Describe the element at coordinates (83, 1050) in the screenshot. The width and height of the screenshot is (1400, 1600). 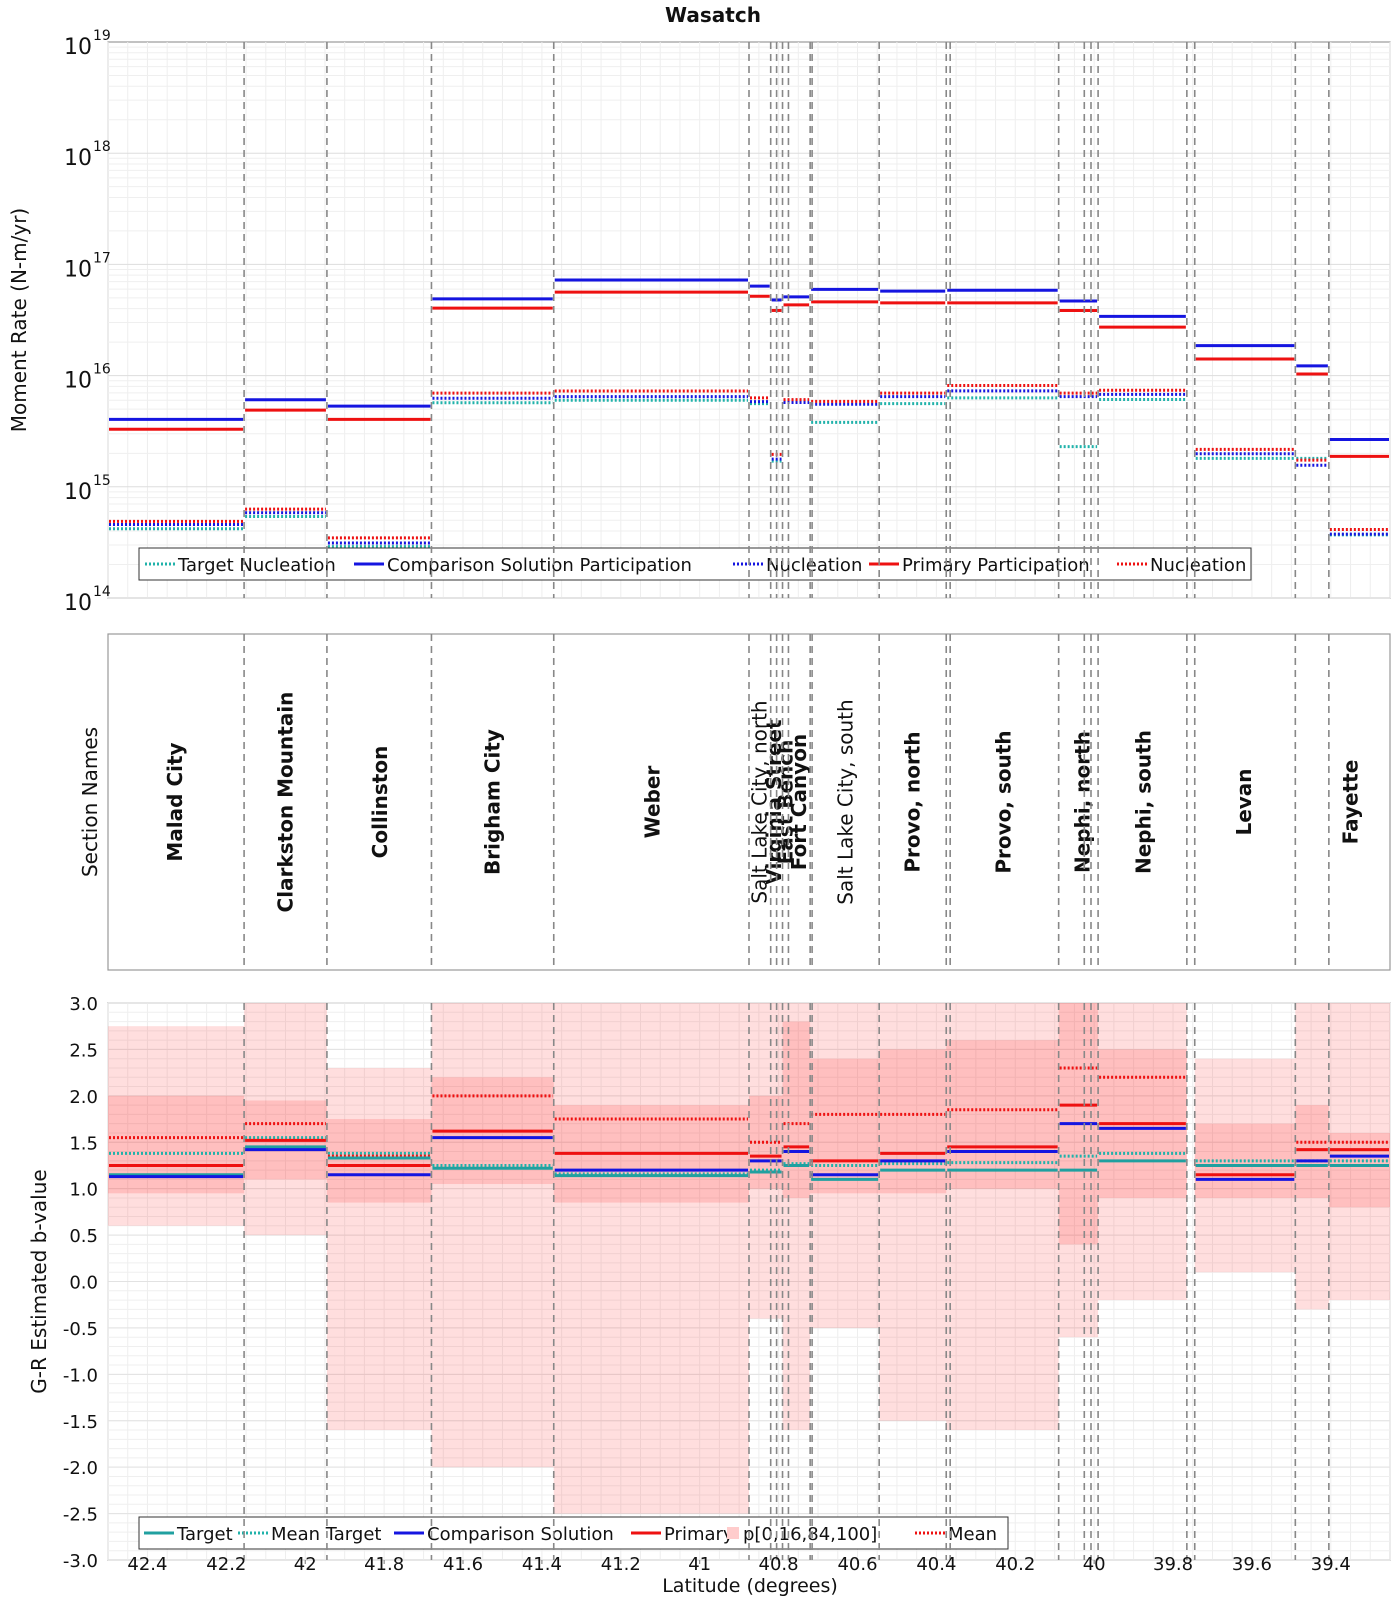
I see `y-tick-label: 2.5` at that location.